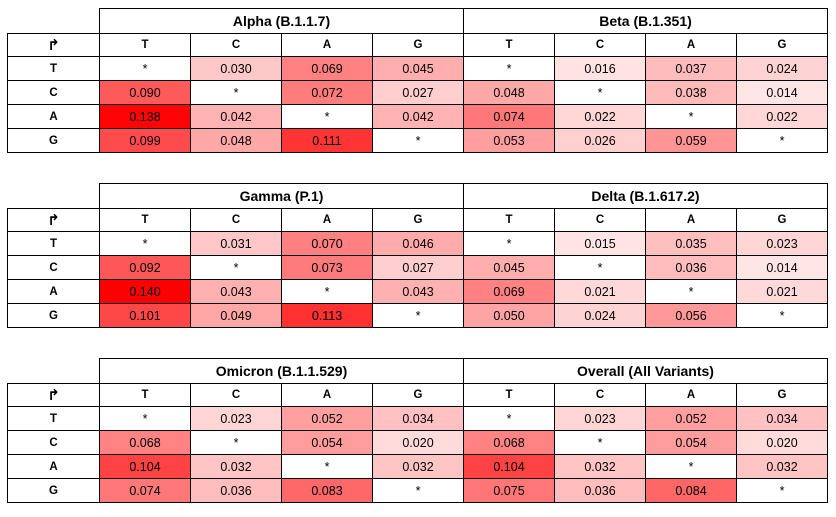  Describe the element at coordinates (600, 140) in the screenshot. I see `heatmap-cell: 0.026` at that location.